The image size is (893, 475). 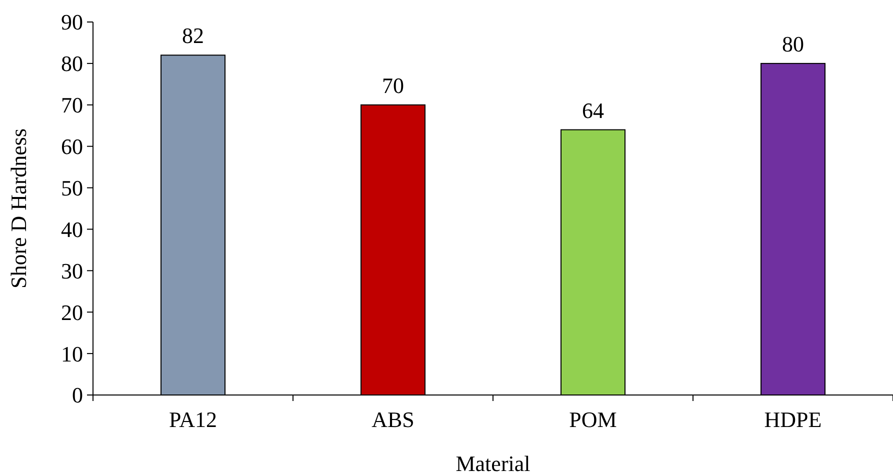 What do you see at coordinates (72, 22) in the screenshot?
I see `y-tick-label: 90` at bounding box center [72, 22].